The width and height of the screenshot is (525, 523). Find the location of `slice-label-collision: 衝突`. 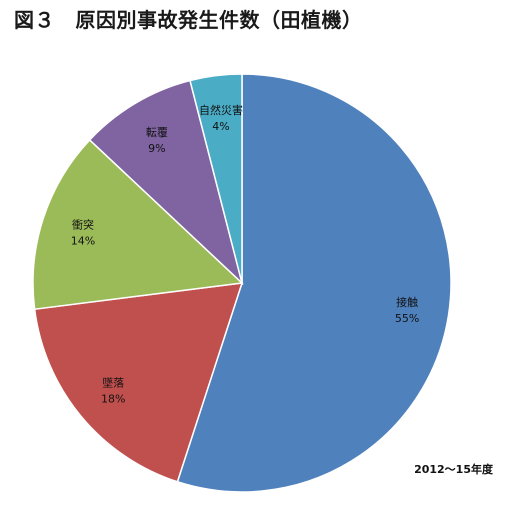

slice-label-collision: 衝突 is located at coordinates (83, 224).